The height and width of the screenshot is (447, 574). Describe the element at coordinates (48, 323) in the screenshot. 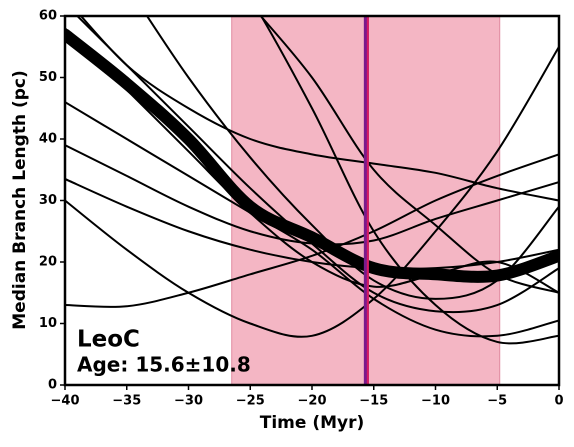

I see `y-tick-label: 10` at that location.